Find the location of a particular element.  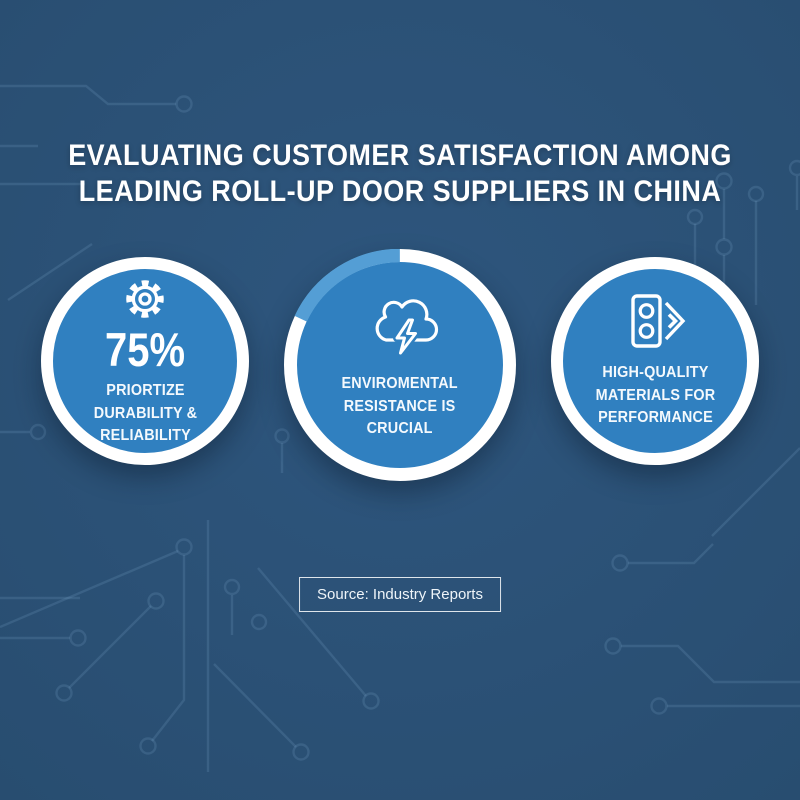

stat-label: PRIORTIZE DURABILITY & RELIABILITY is located at coordinates (145, 413).